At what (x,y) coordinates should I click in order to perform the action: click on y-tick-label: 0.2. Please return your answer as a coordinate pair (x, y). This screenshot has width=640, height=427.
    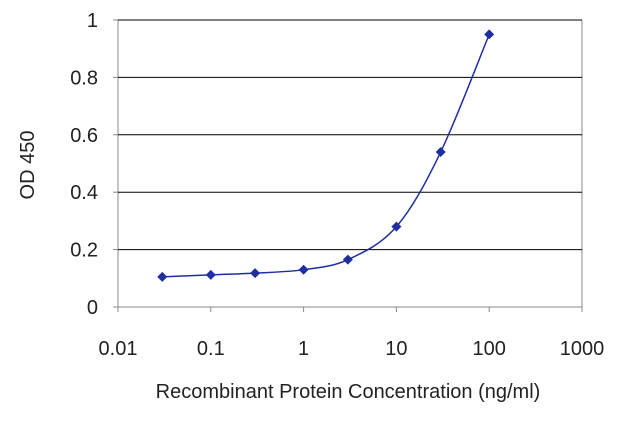
    Looking at the image, I should click on (84, 251).